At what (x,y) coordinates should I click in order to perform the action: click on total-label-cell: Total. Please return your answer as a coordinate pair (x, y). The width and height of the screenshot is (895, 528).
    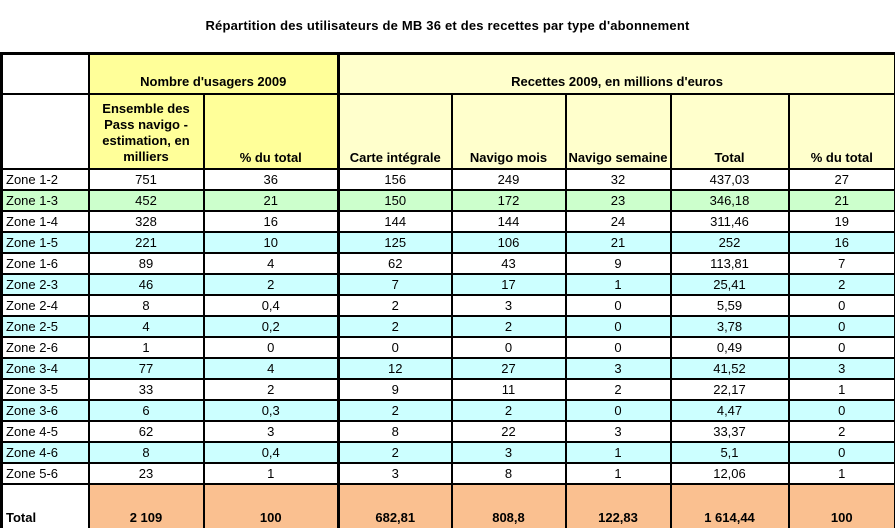
    Looking at the image, I should click on (45, 505).